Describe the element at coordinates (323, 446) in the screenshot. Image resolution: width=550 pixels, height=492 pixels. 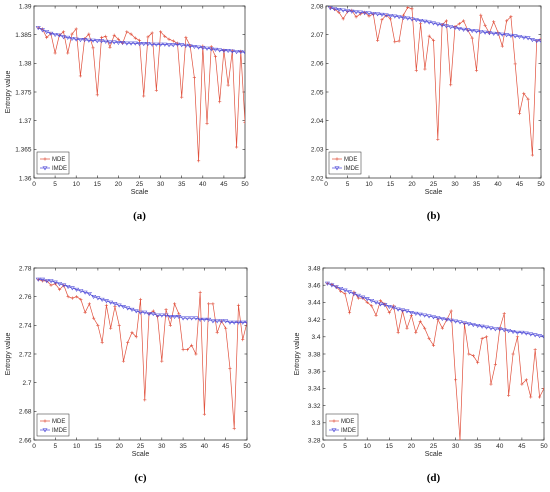
I see `x-tick-label: 0` at that location.